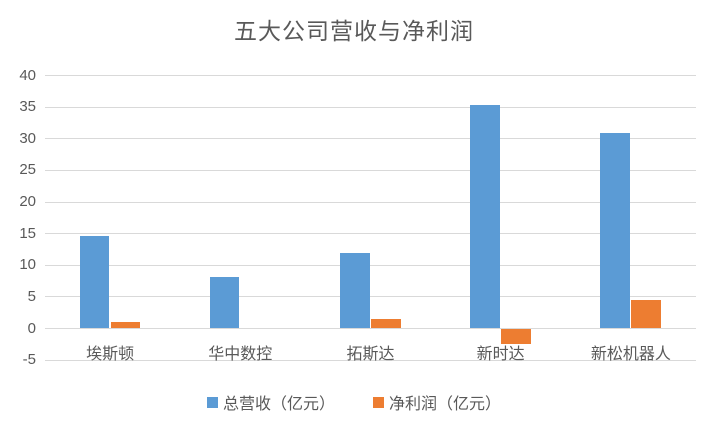  Describe the element at coordinates (31, 296) in the screenshot. I see `y-tick-label-5: 5` at that location.